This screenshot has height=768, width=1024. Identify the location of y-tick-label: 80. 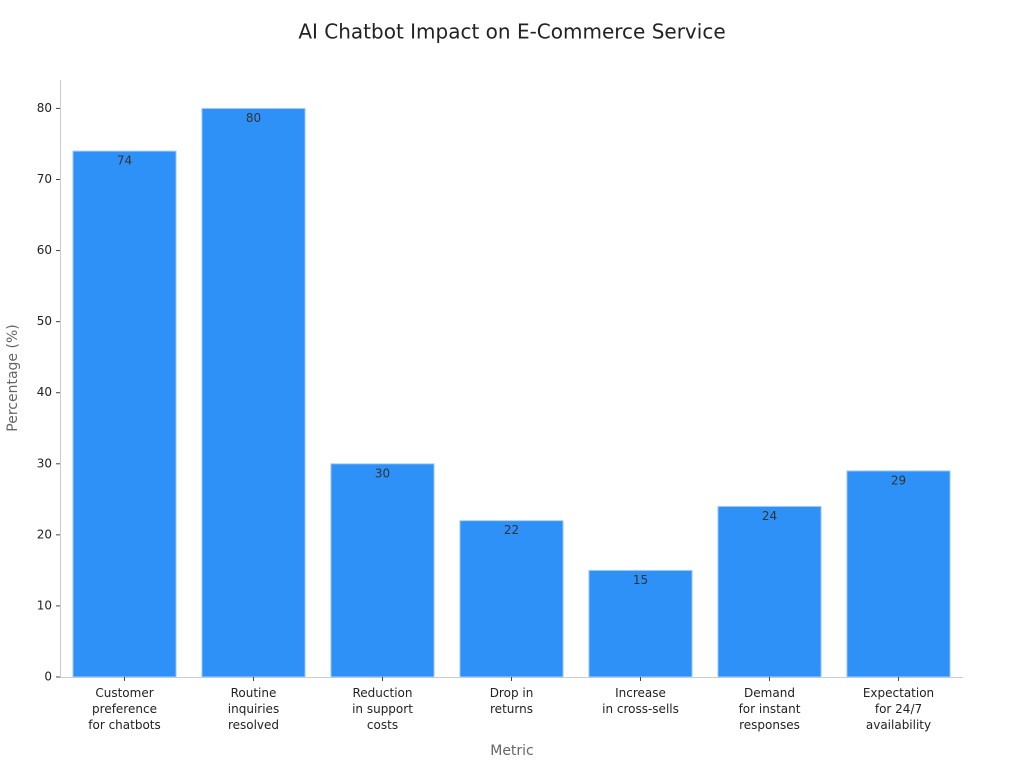
(44, 108).